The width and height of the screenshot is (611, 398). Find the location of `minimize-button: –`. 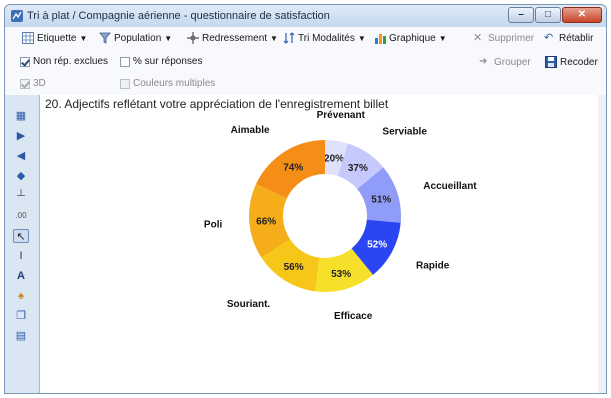

minimize-button: – is located at coordinates (521, 15).